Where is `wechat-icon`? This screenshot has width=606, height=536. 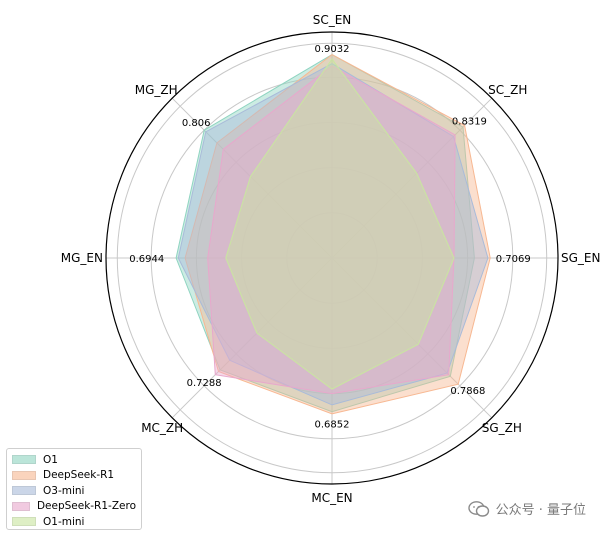 wechat-icon is located at coordinates (478, 508).